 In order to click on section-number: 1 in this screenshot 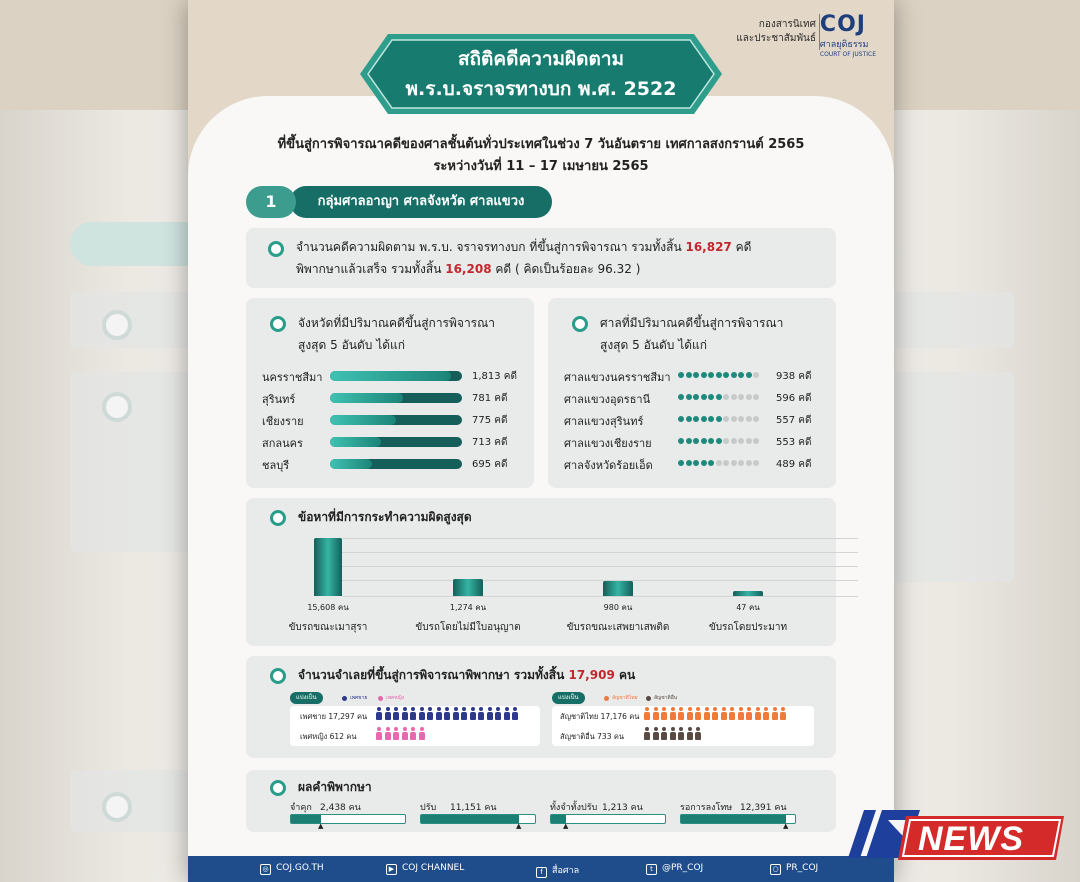, I will do `click(271, 202)`.